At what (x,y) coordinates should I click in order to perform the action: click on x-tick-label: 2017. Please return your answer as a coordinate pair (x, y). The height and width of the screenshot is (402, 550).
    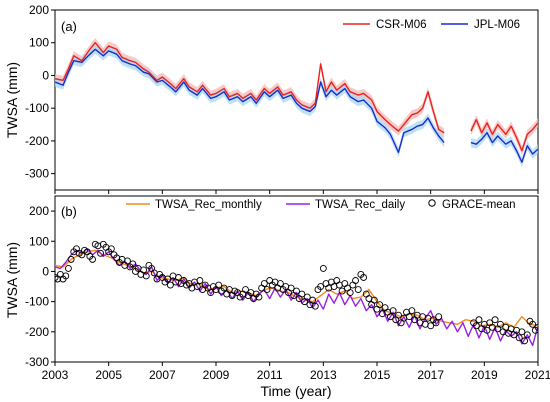
    Looking at the image, I should click on (430, 375).